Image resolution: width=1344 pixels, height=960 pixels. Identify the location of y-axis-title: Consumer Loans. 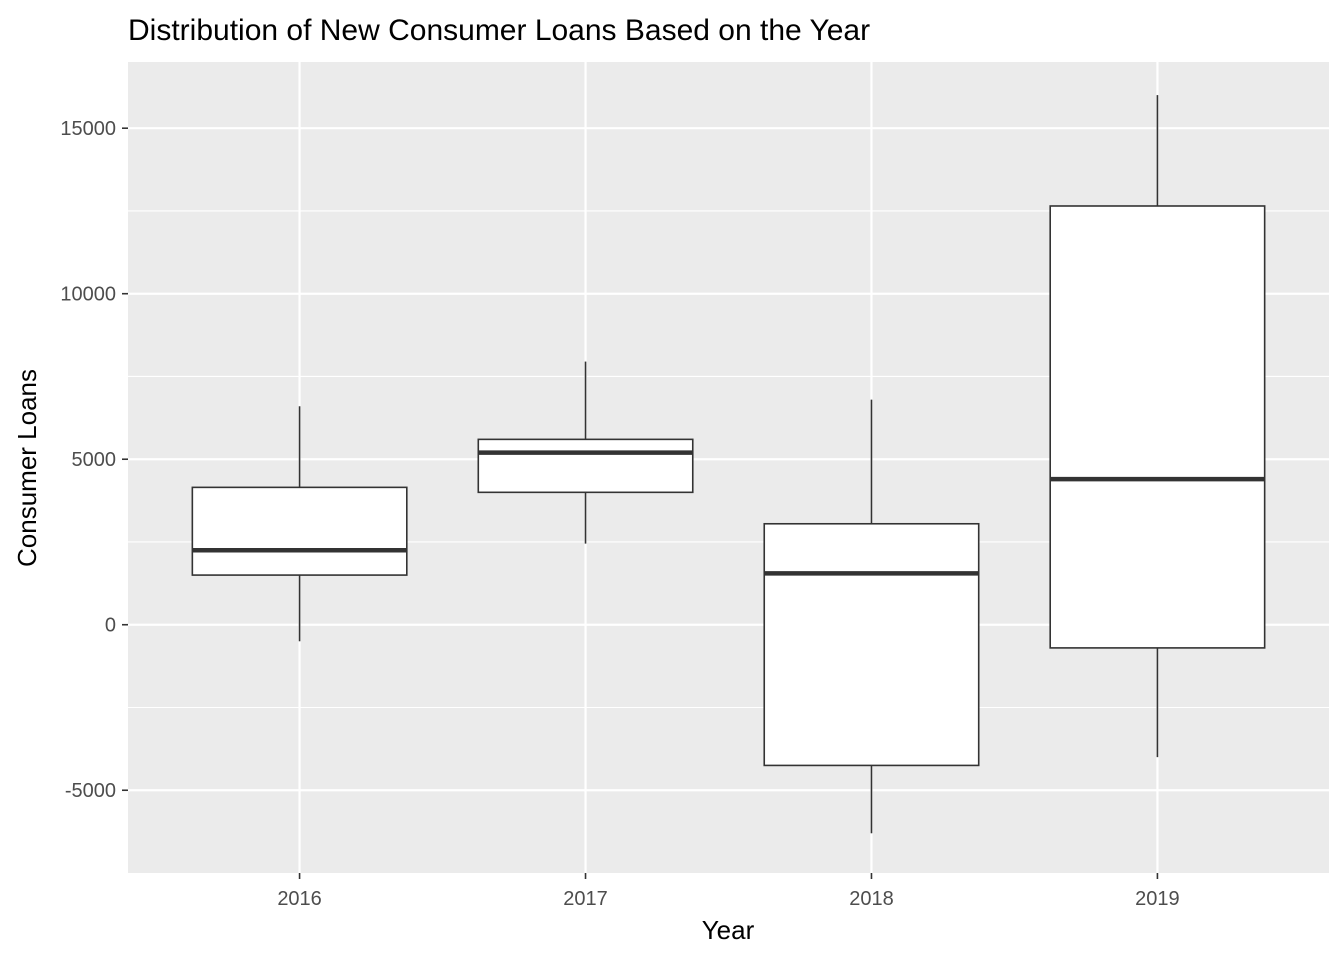
(27, 468).